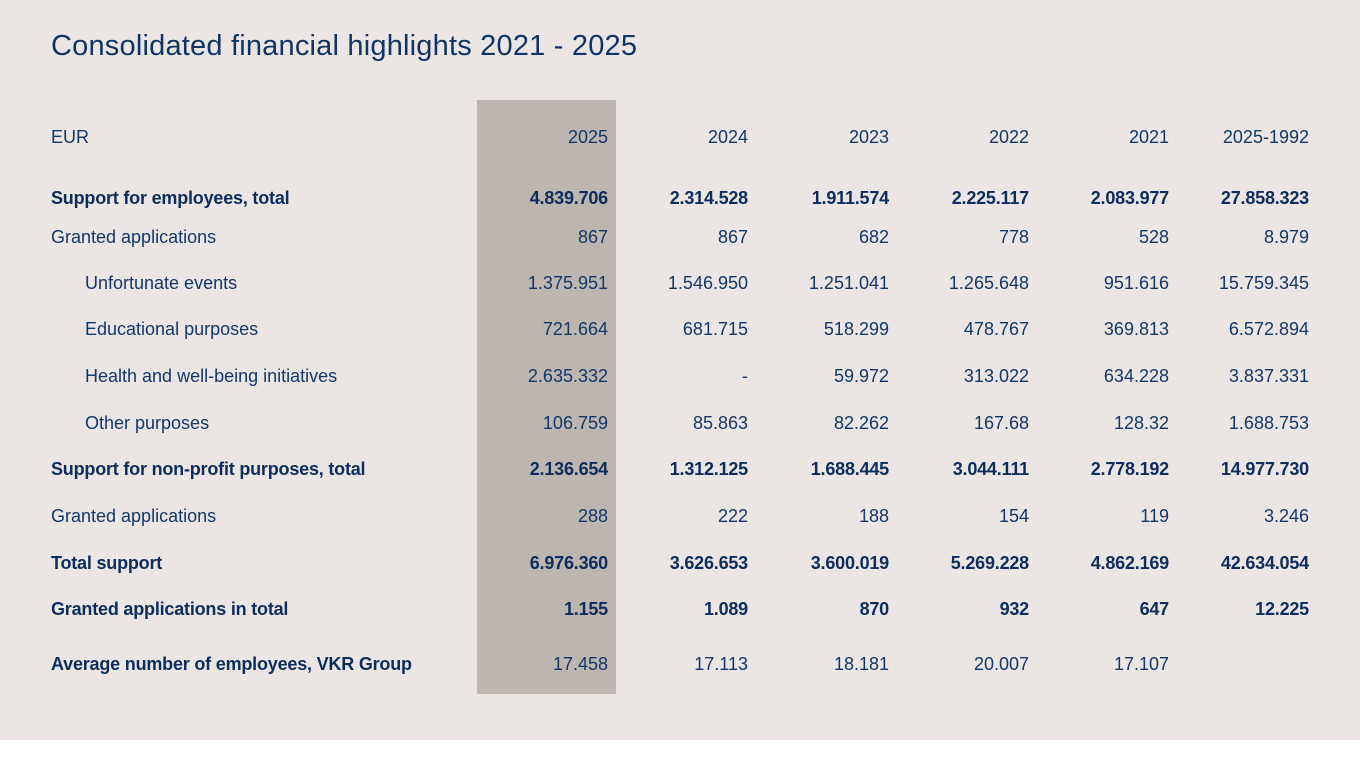 Image resolution: width=1360 pixels, height=765 pixels. I want to click on cell-value: 17.113, so click(721, 664).